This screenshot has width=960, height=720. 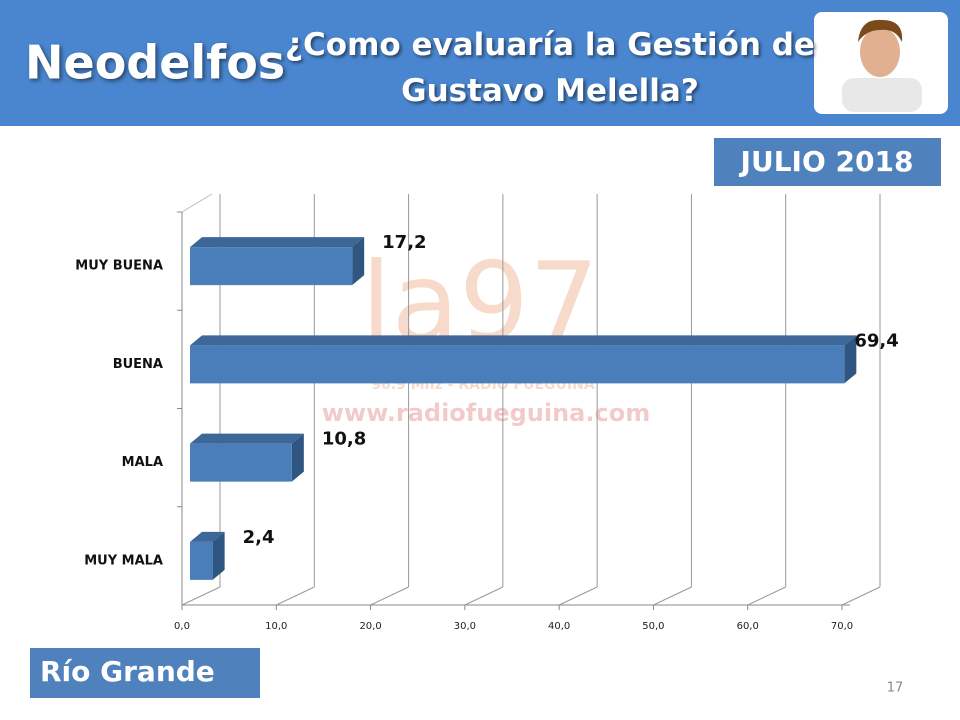 What do you see at coordinates (142, 462) in the screenshot?
I see `y-tick-label: MALA` at bounding box center [142, 462].